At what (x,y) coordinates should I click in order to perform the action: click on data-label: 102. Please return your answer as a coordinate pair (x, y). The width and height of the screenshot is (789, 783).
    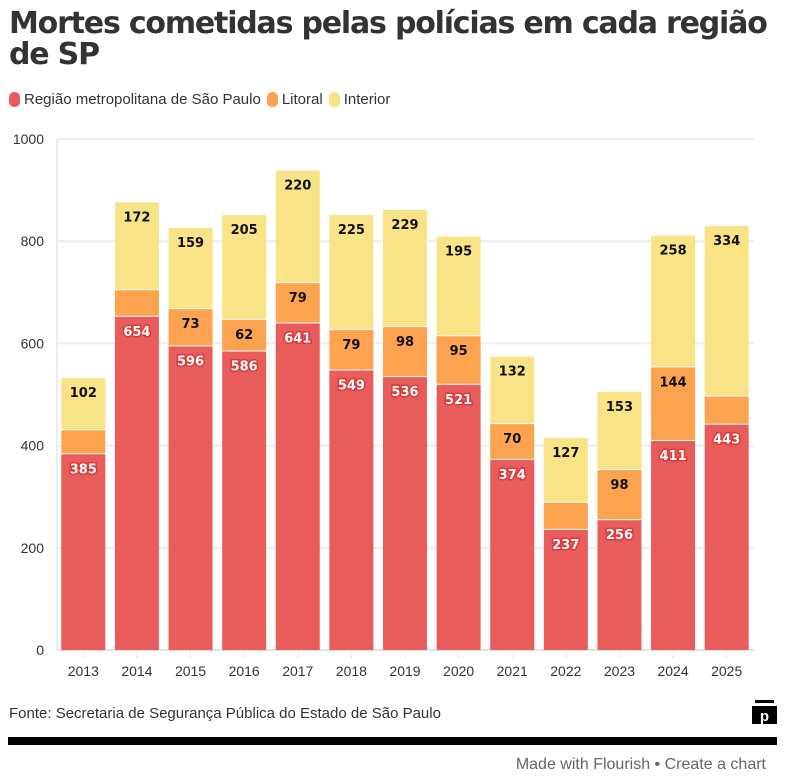
    Looking at the image, I should click on (83, 393).